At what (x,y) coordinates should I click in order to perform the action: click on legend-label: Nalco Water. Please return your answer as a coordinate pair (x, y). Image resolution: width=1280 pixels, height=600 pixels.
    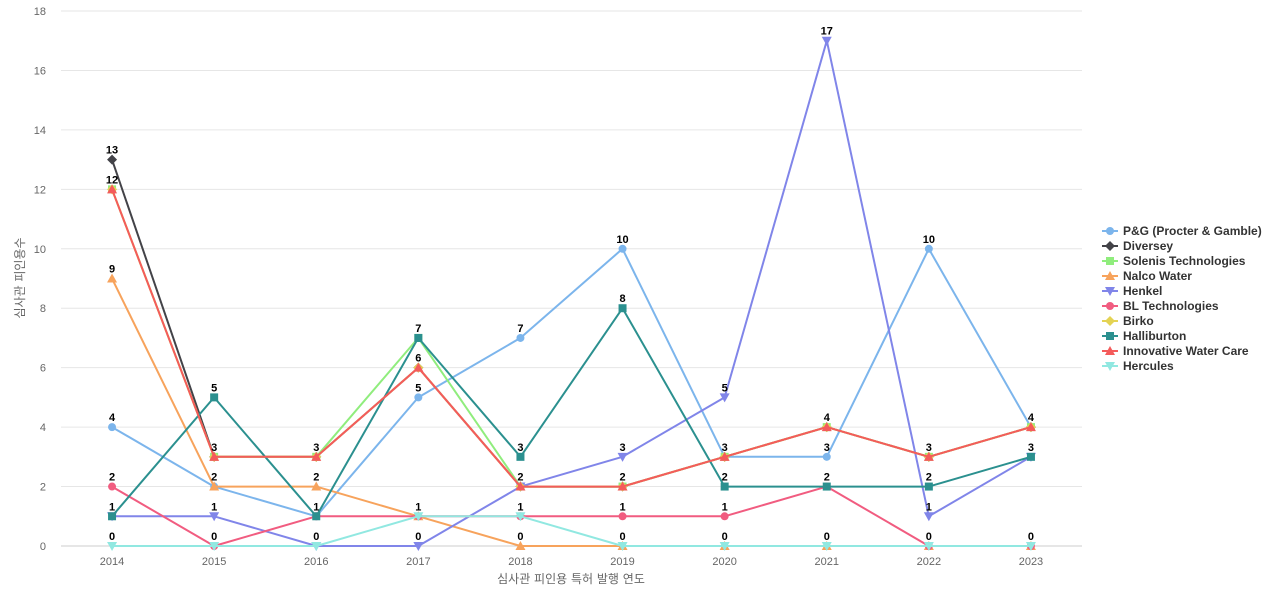
    Looking at the image, I should click on (1157, 276).